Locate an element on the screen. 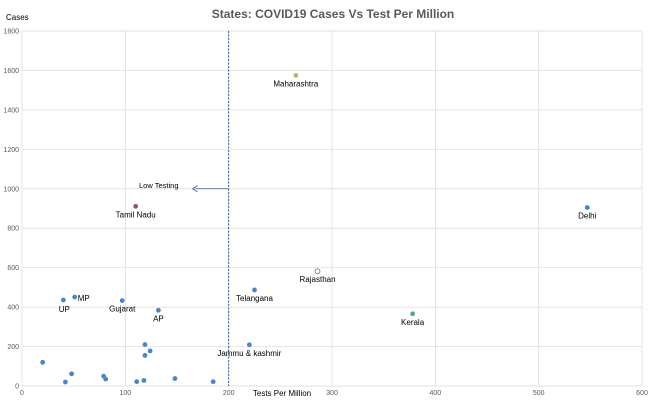  point-jammu-kashmir is located at coordinates (249, 345).